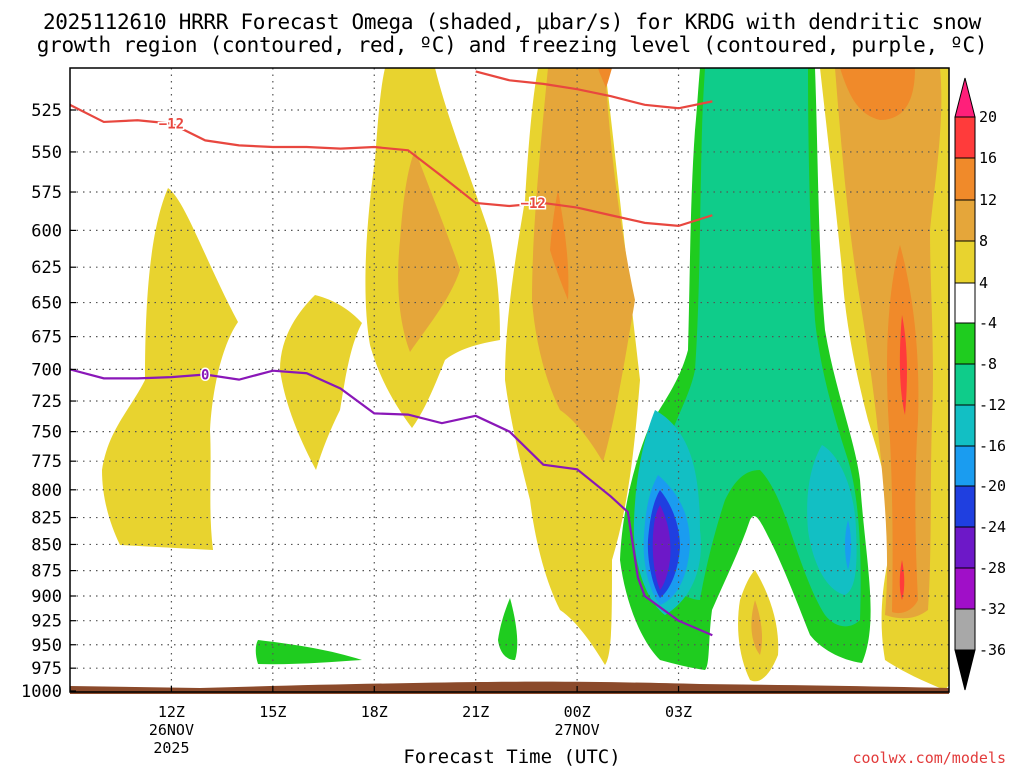 The image size is (1024, 768). What do you see at coordinates (992, 527) in the screenshot?
I see `colorbar-tick-label: -24` at bounding box center [992, 527].